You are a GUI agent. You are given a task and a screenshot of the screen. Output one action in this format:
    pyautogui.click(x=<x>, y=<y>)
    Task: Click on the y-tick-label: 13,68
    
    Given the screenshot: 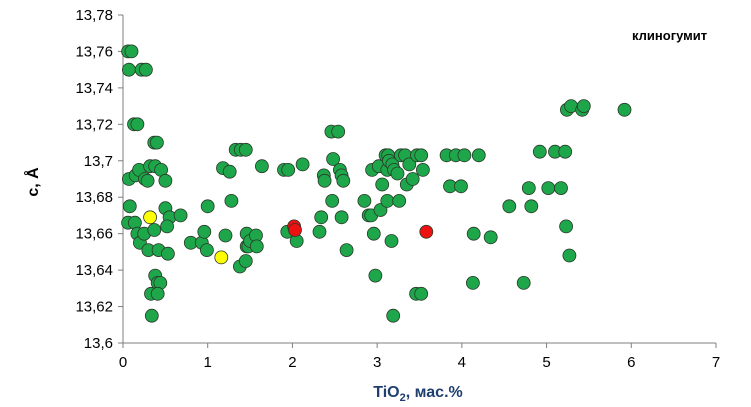 What is the action you would take?
    pyautogui.click(x=94, y=197)
    